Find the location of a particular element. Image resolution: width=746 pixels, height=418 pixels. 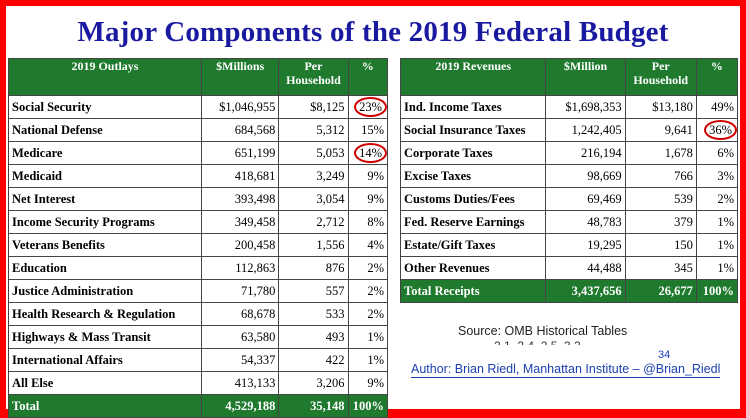

outlays-row-label: Income Security Programs is located at coordinates (105, 222).